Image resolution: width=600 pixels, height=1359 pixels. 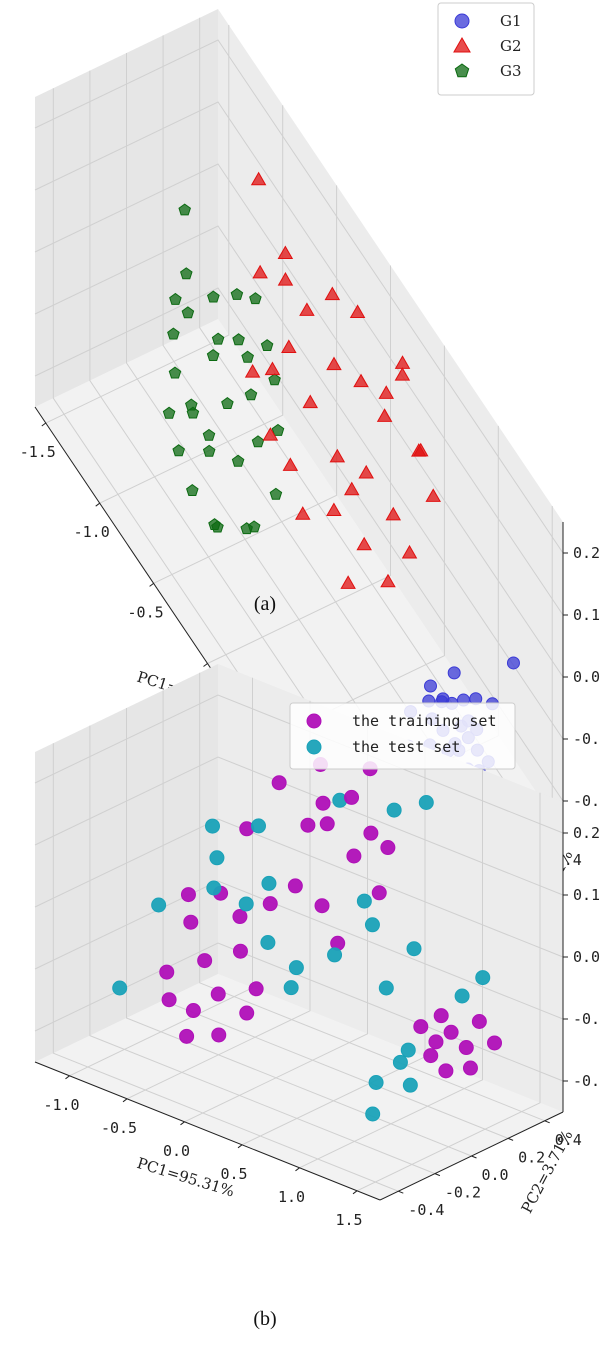 I want to click on legend: the training set the test set, so click(x=402, y=736).